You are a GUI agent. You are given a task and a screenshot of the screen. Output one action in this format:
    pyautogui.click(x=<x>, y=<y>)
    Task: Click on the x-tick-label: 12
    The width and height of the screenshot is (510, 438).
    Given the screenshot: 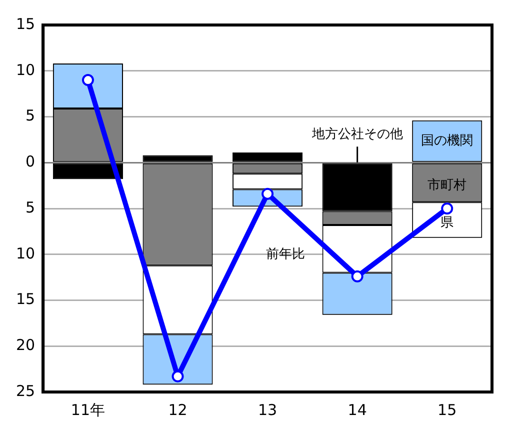 What is the action you would take?
    pyautogui.click(x=178, y=409)
    